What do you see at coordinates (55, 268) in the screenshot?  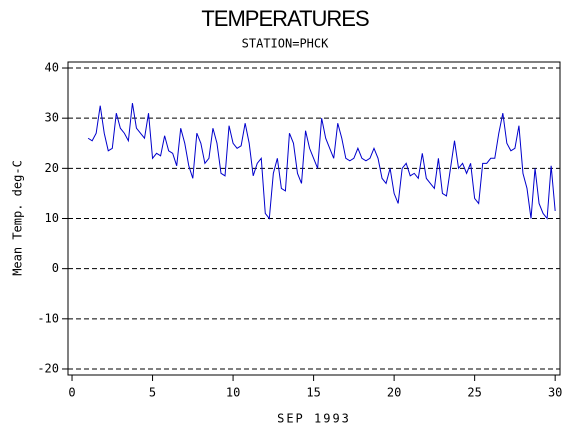 I see `y-tick-label: 0` at bounding box center [55, 268].